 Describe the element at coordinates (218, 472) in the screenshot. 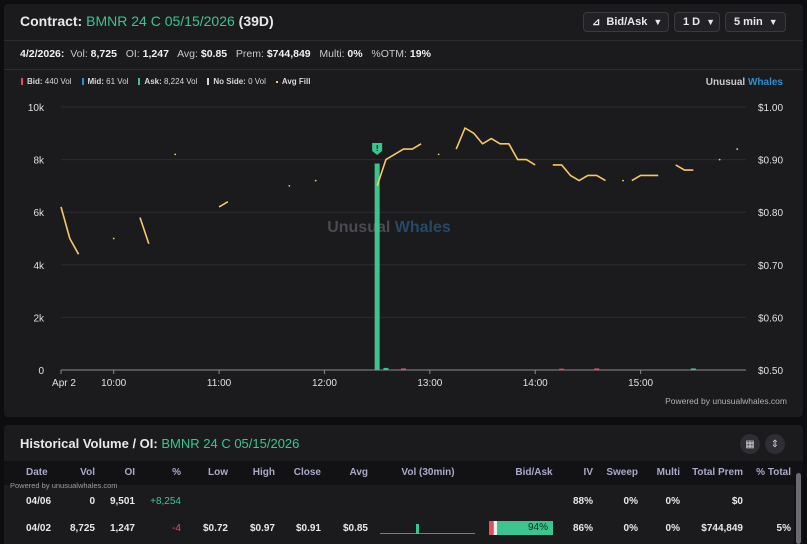

I see `column-header: Low` at that location.